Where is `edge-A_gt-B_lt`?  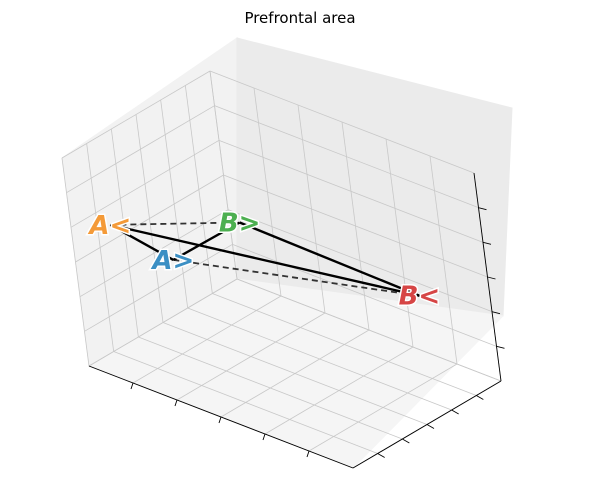
edge-A_gt-B_lt is located at coordinates (296, 278).